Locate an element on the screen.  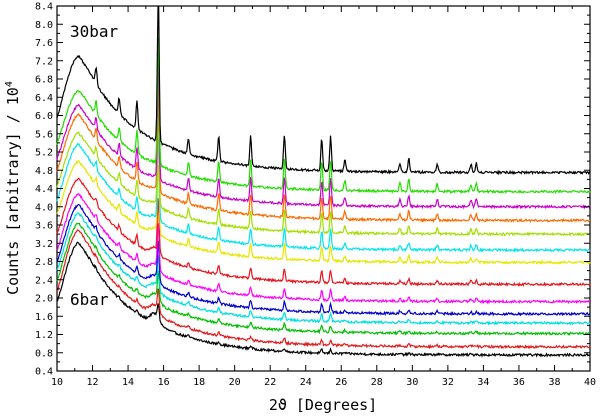
y-tick-label: 4.0 is located at coordinates (44, 207).